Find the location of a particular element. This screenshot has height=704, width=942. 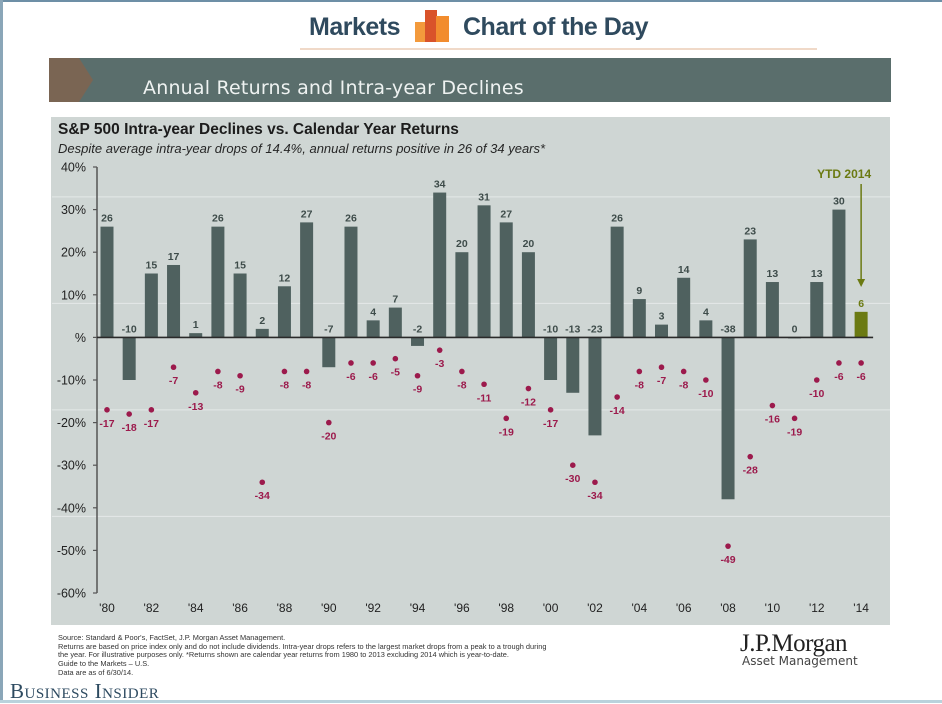

y-tick-label: -20% is located at coordinates (71, 423).